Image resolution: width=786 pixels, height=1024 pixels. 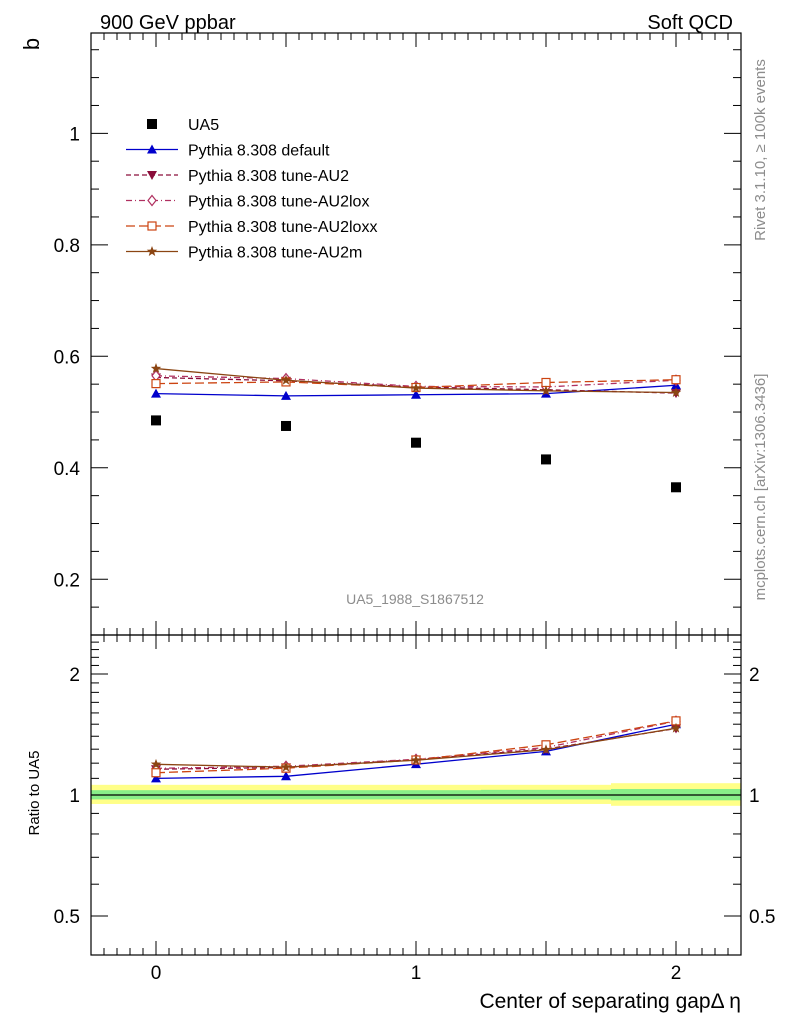 What do you see at coordinates (34, 792) in the screenshot?
I see `ratio-y-axis-label: Ratio to UA5` at bounding box center [34, 792].